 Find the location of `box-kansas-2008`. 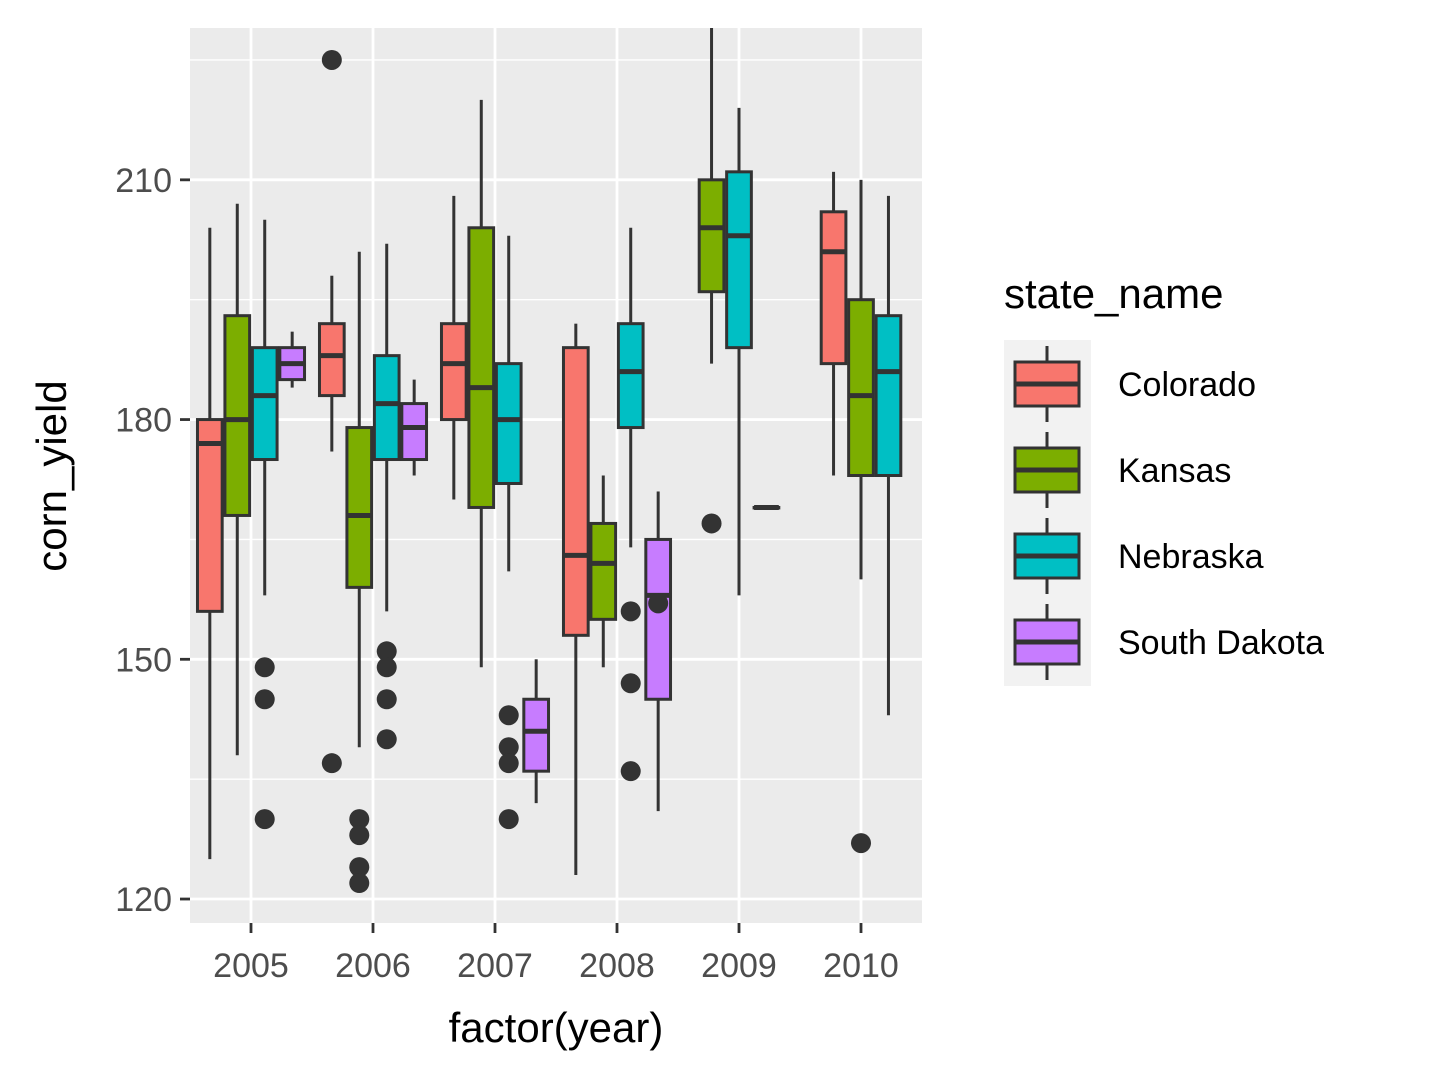

box-kansas-2008 is located at coordinates (603, 571).